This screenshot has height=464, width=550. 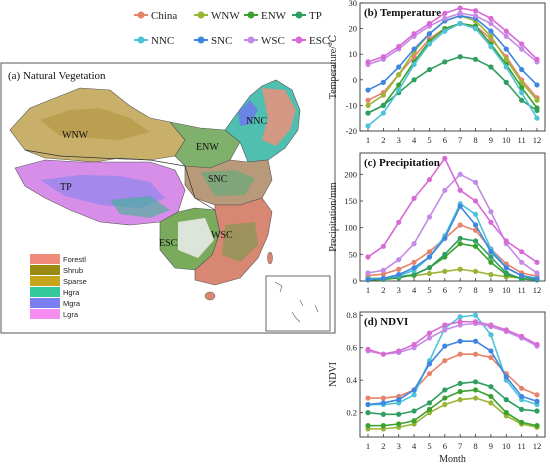 What do you see at coordinates (491, 290) in the screenshot?
I see `x-tick-label: 9` at bounding box center [491, 290].